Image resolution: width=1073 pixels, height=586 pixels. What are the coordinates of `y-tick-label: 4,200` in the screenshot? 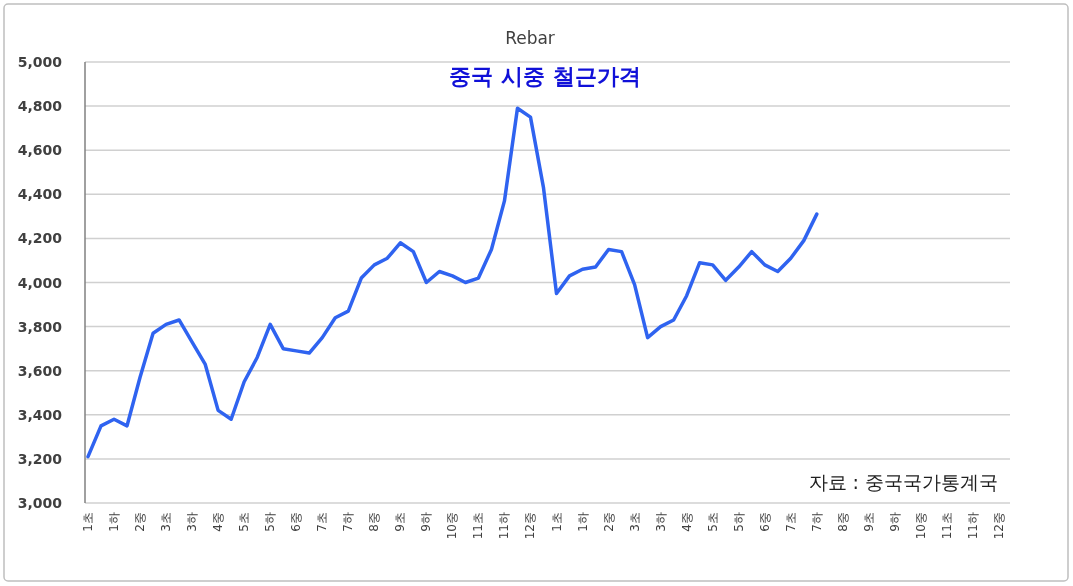 It's located at (40, 238).